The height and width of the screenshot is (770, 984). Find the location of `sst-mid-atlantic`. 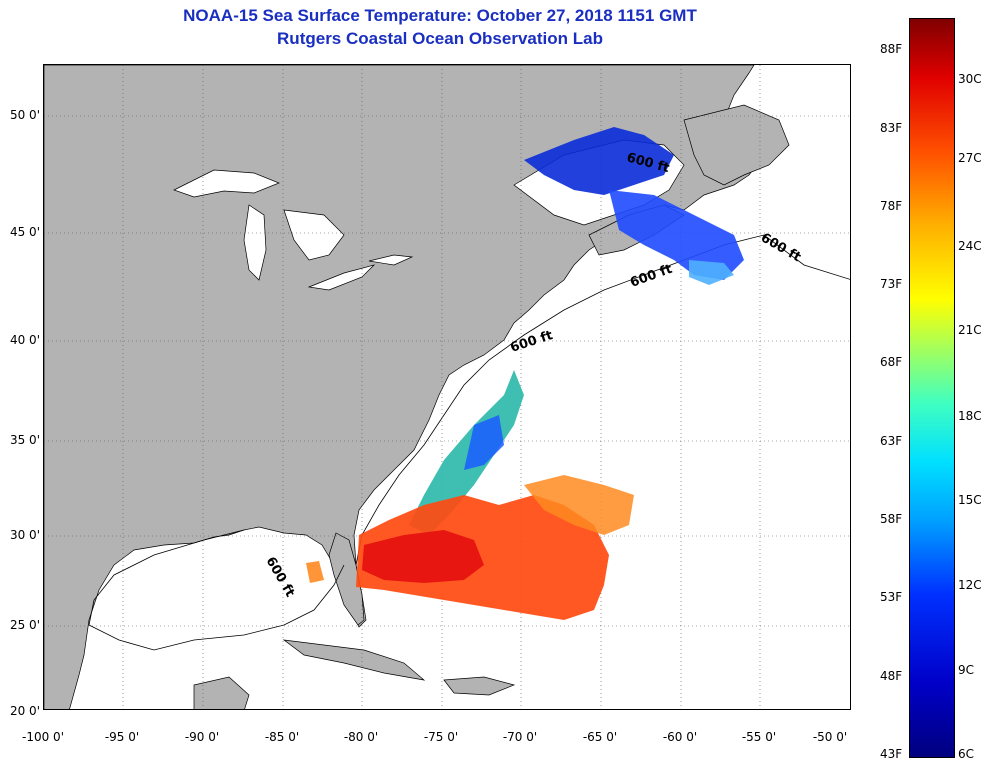

sst-mid-atlantic is located at coordinates (466, 452).